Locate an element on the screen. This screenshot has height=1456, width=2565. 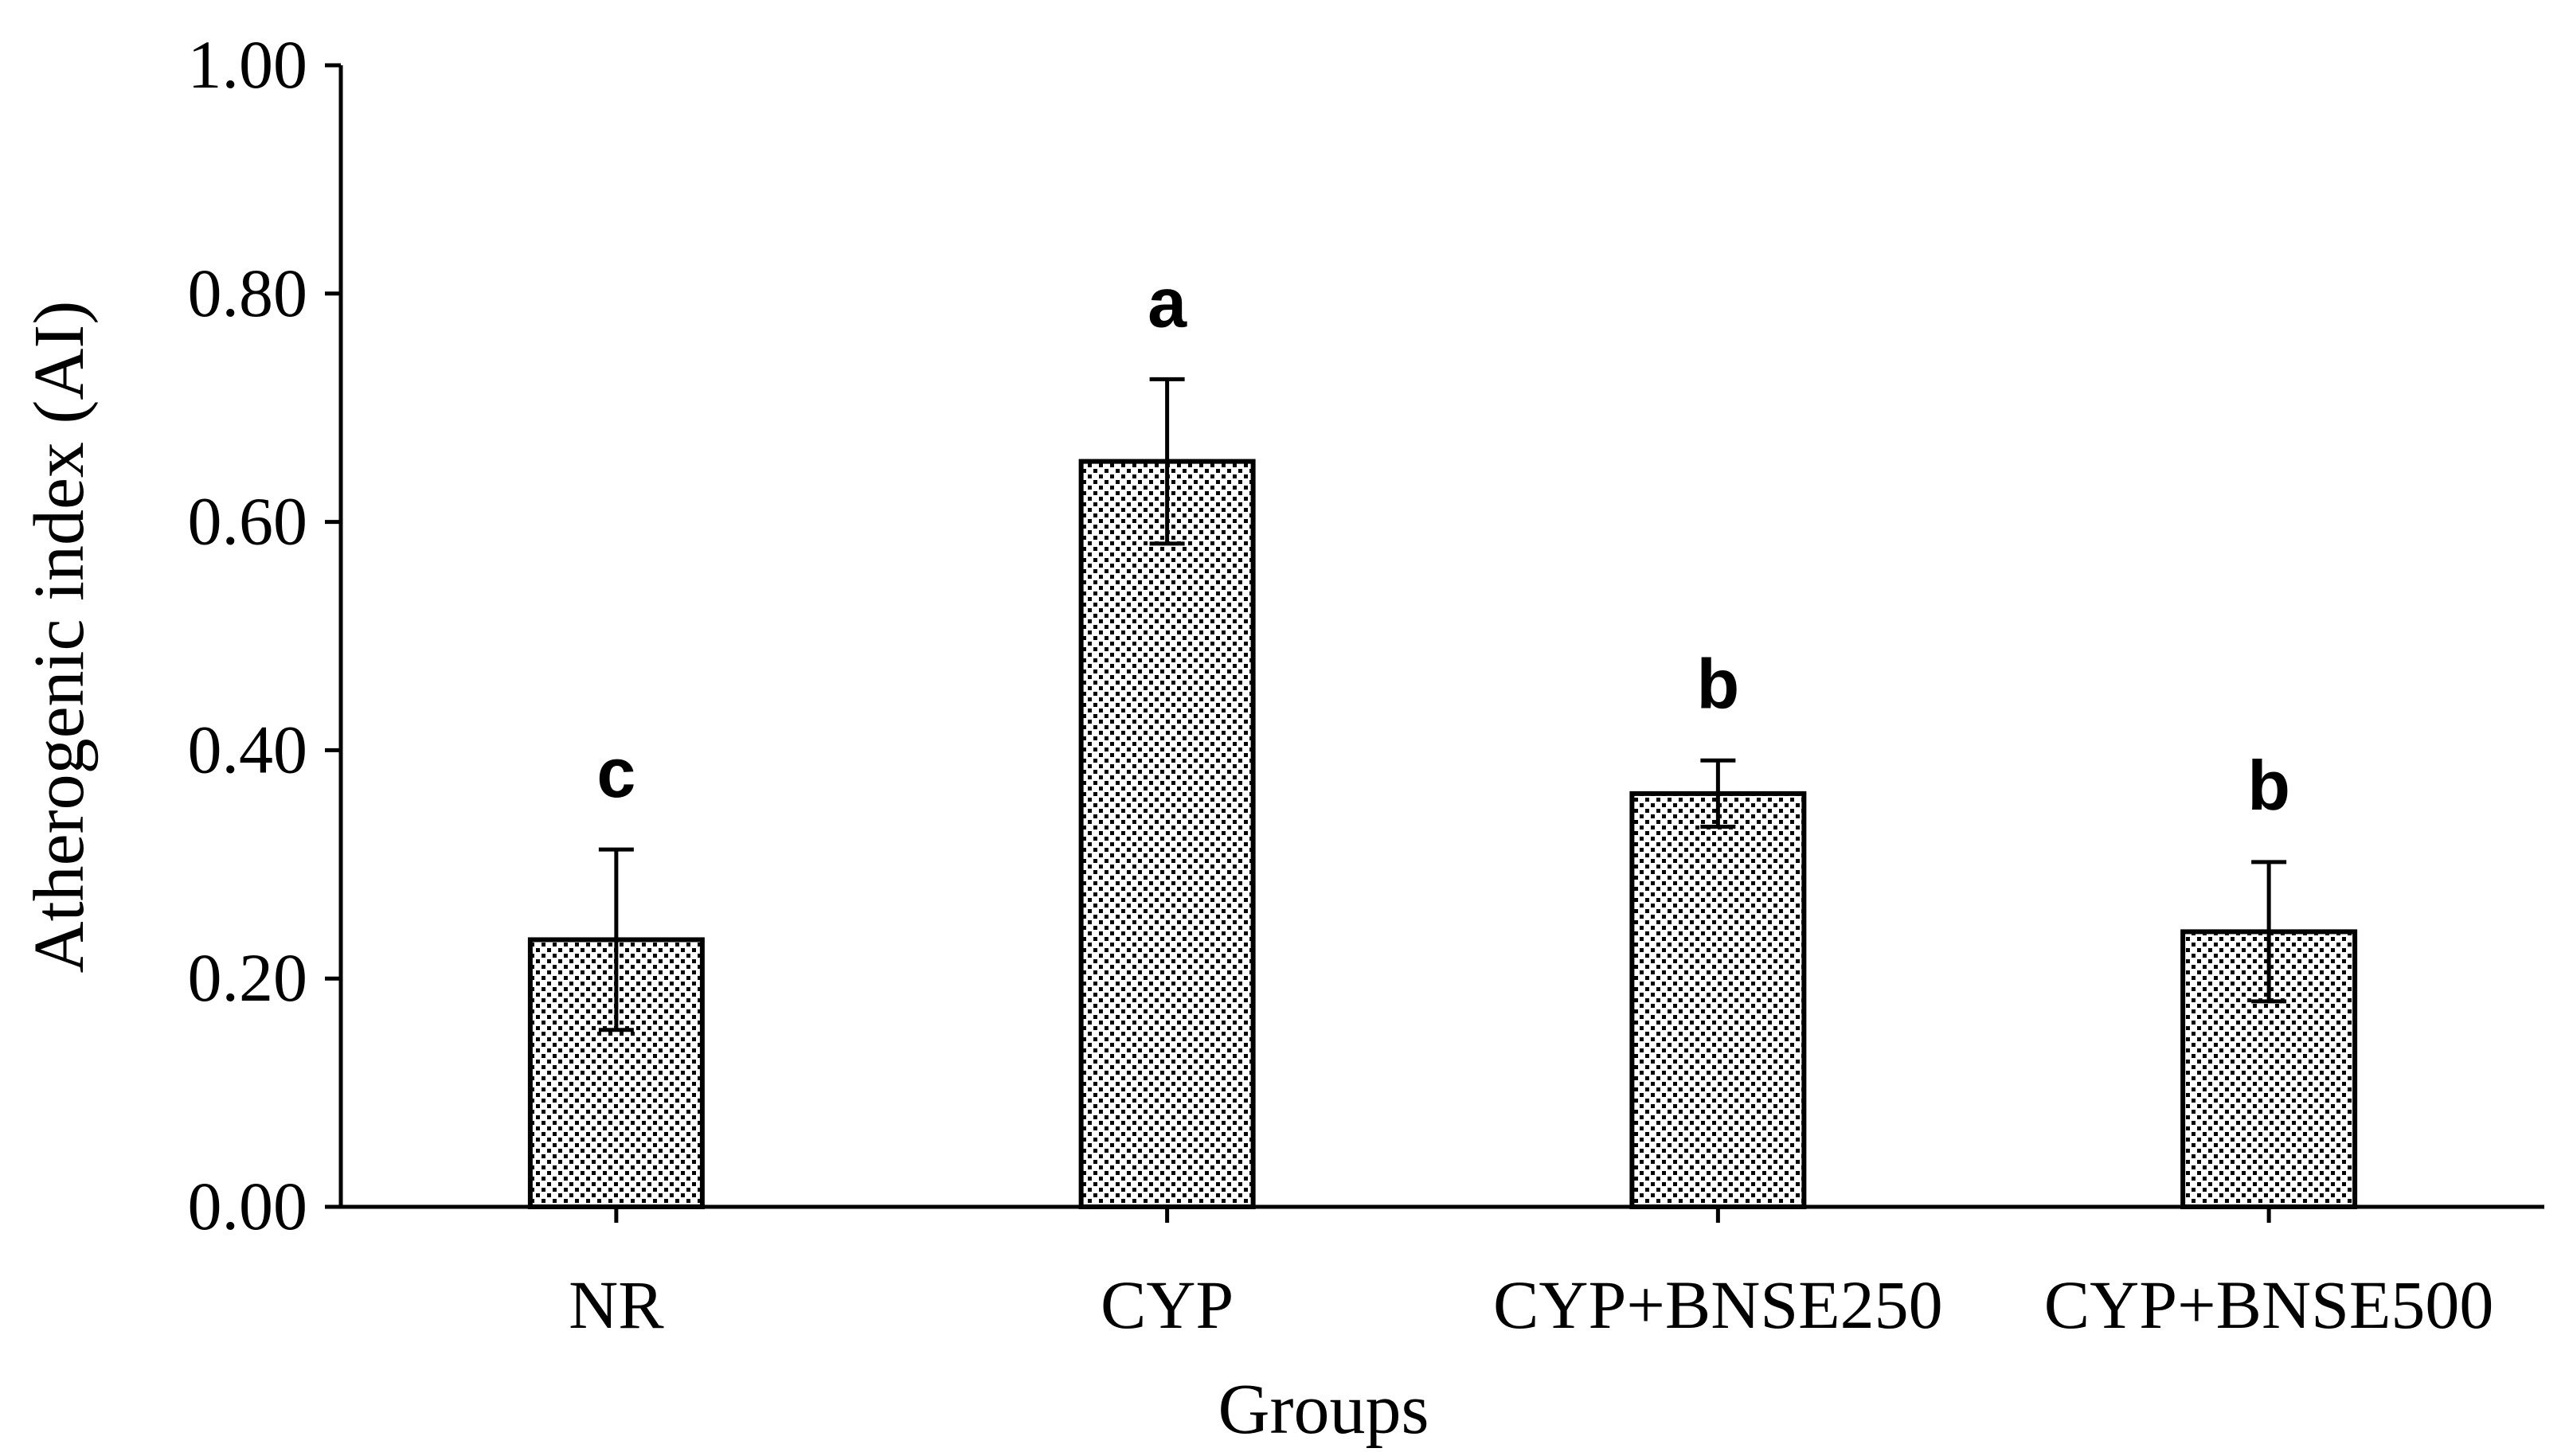
x-ticks: NR CYP CYP+BNSE250 CYP+BNSE500 is located at coordinates (1531, 1275).